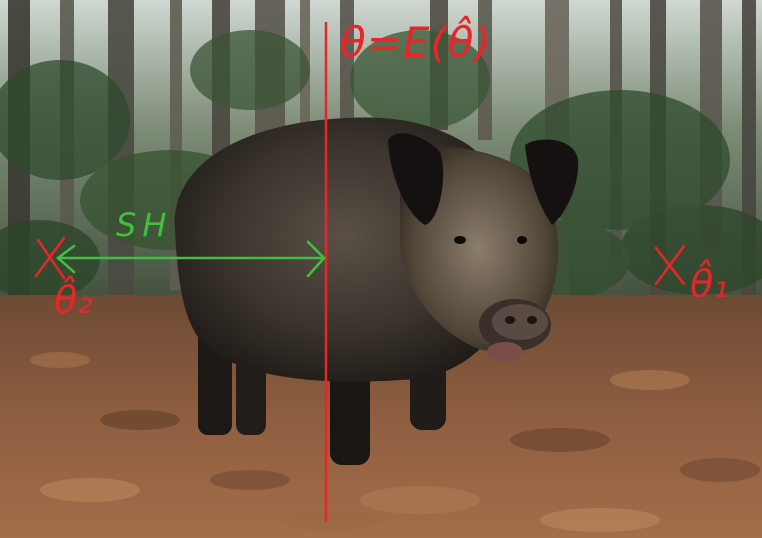 The height and width of the screenshot is (538, 762). Describe the element at coordinates (73, 300) in the screenshot. I see `left-theta-label: θ̂₂` at that location.